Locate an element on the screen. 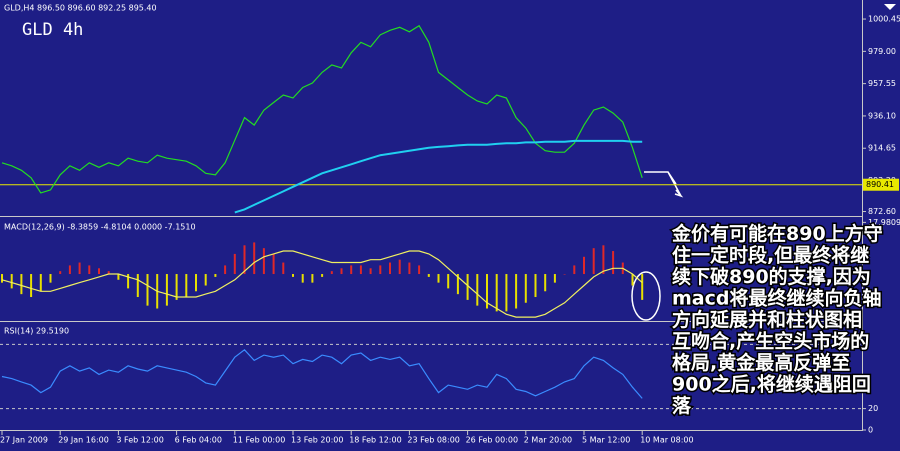  trend-arrow is located at coordinates (664, 184).